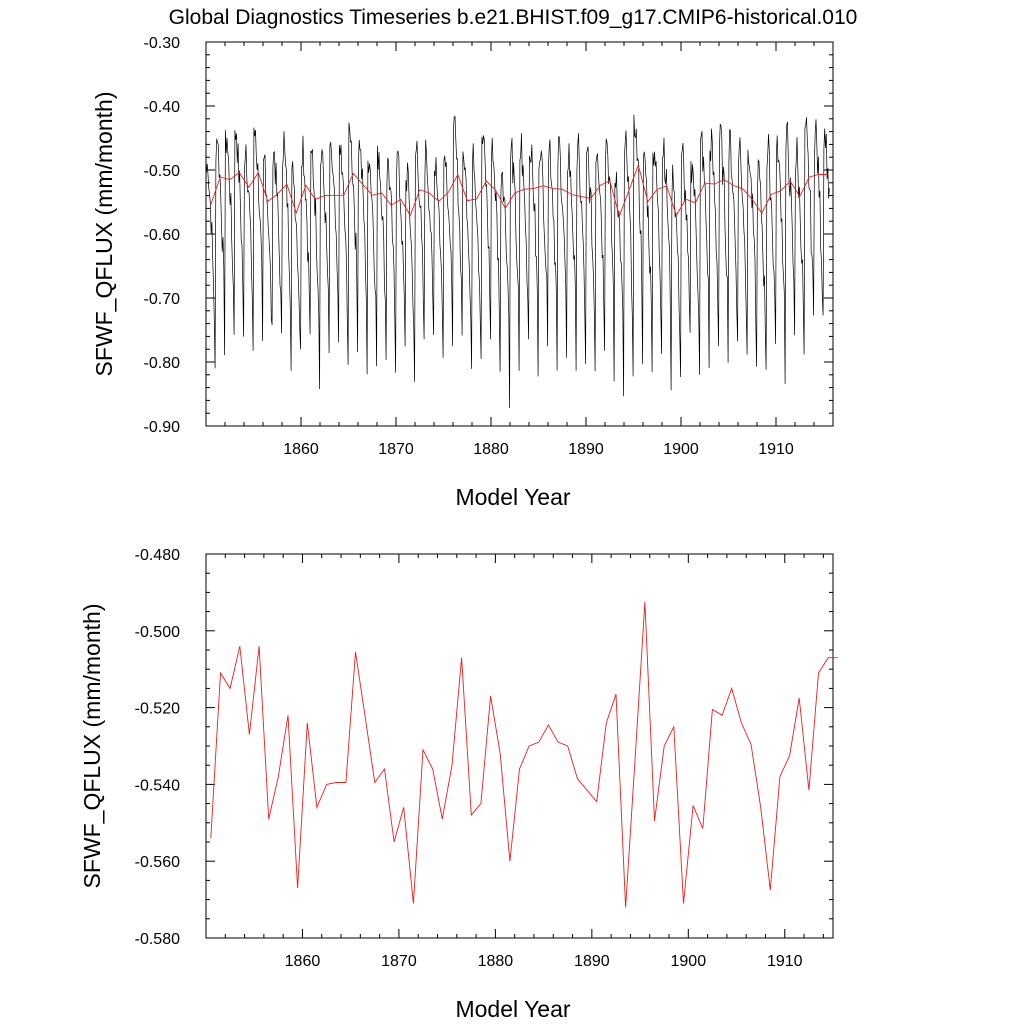 The image size is (1024, 1024). Describe the element at coordinates (104, 234) in the screenshot. I see `top-y-axis-label: SFWF_QFLUX (mm/month)` at that location.